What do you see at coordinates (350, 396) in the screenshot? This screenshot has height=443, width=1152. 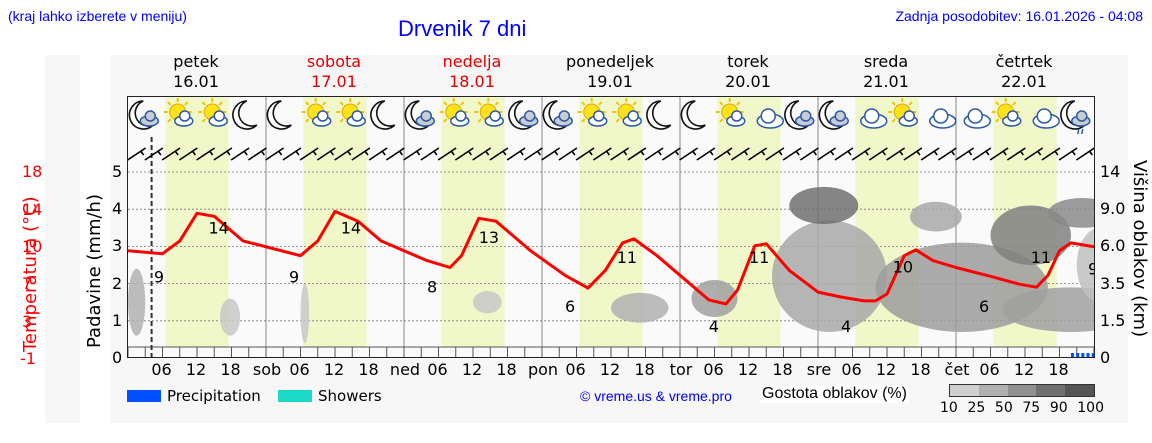 I see `showers-legend-label: Showers` at bounding box center [350, 396].